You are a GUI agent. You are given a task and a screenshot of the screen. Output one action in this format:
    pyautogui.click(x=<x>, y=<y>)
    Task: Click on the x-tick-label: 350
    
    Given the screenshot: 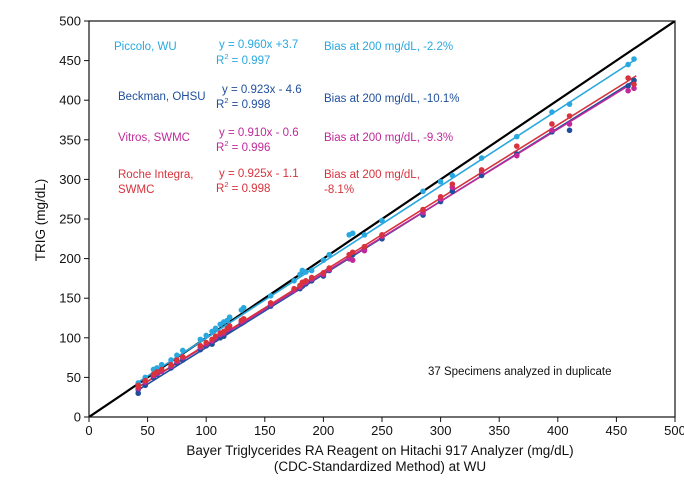 What is the action you would take?
    pyautogui.click(x=499, y=430)
    